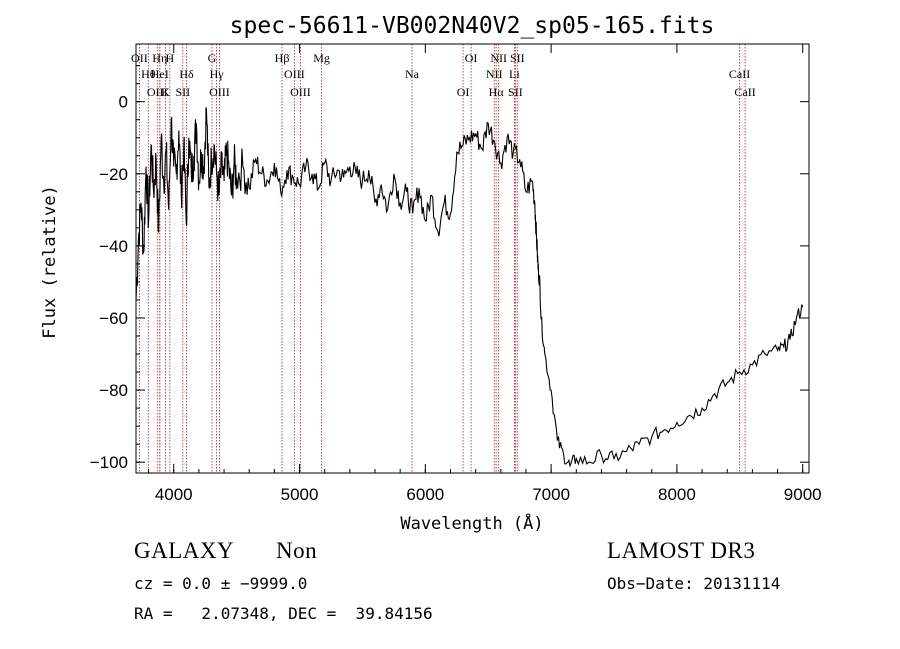  I want to click on spectral-line-label: Hη, so click(159, 58).